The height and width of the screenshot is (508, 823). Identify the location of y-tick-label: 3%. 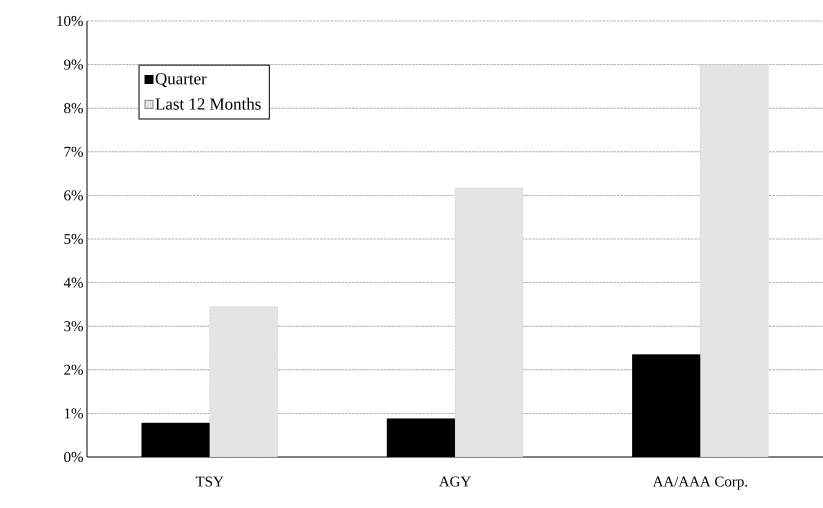
(73, 326).